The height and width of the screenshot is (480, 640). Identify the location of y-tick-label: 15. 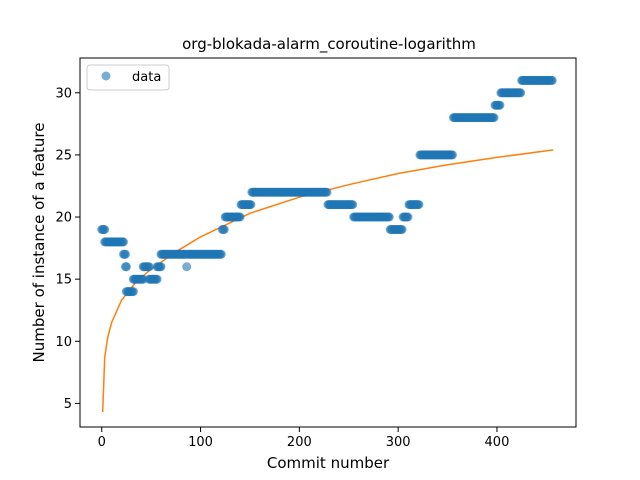
(63, 280).